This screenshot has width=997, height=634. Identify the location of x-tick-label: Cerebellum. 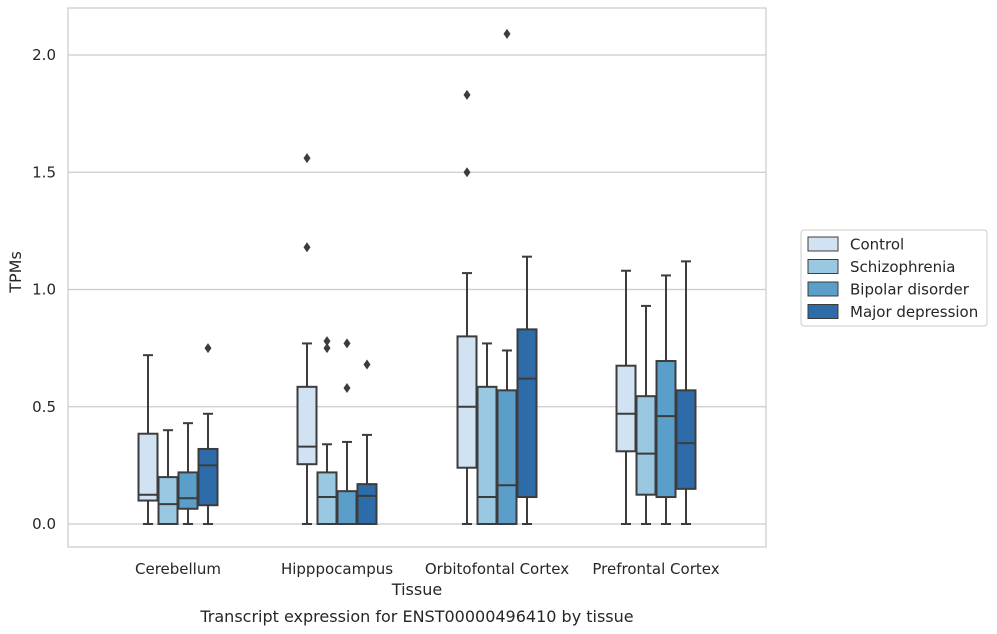
(178, 569).